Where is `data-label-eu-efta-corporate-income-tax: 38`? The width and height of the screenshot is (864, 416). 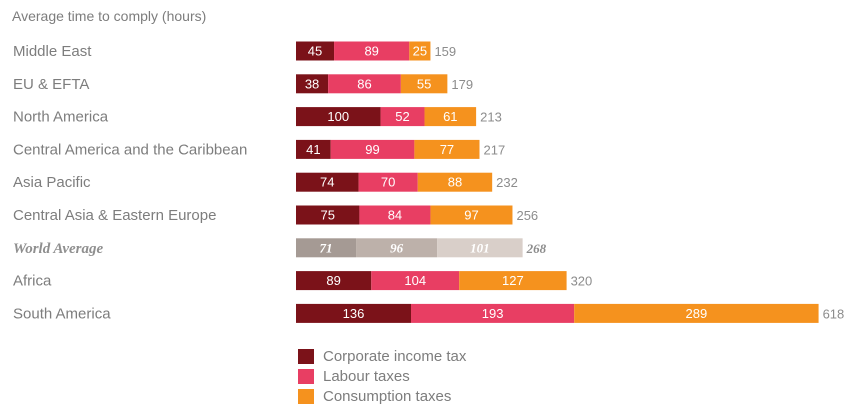 data-label-eu-efta-corporate-income-tax: 38 is located at coordinates (312, 83).